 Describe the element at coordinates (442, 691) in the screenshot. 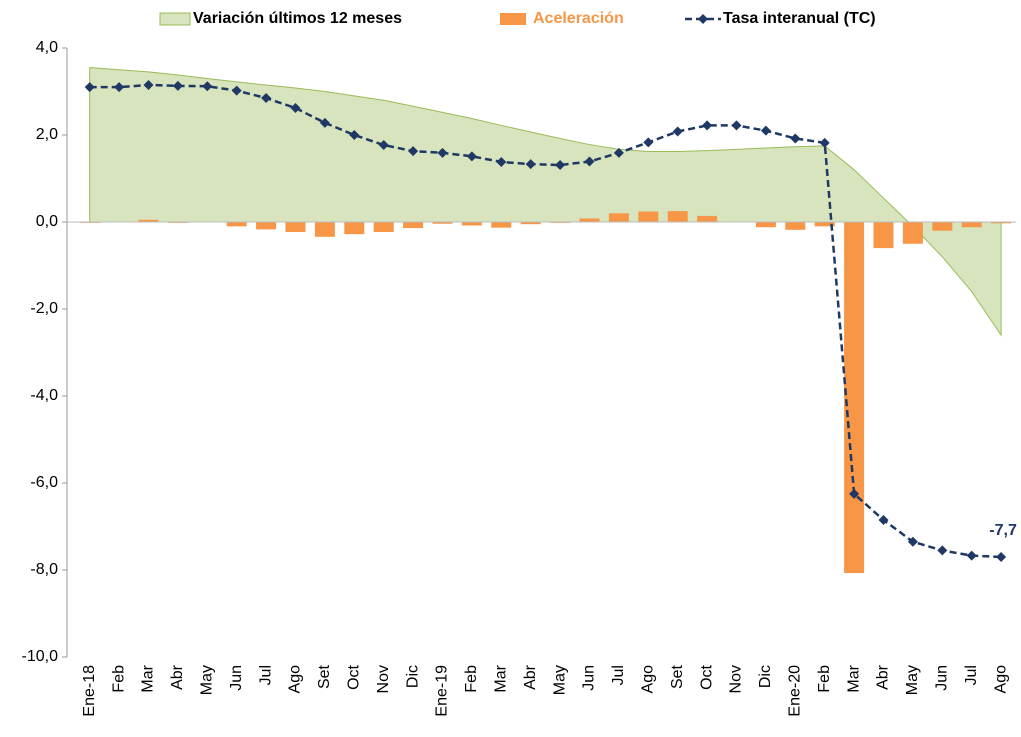

I see `x-tick-label: Ene-19` at that location.